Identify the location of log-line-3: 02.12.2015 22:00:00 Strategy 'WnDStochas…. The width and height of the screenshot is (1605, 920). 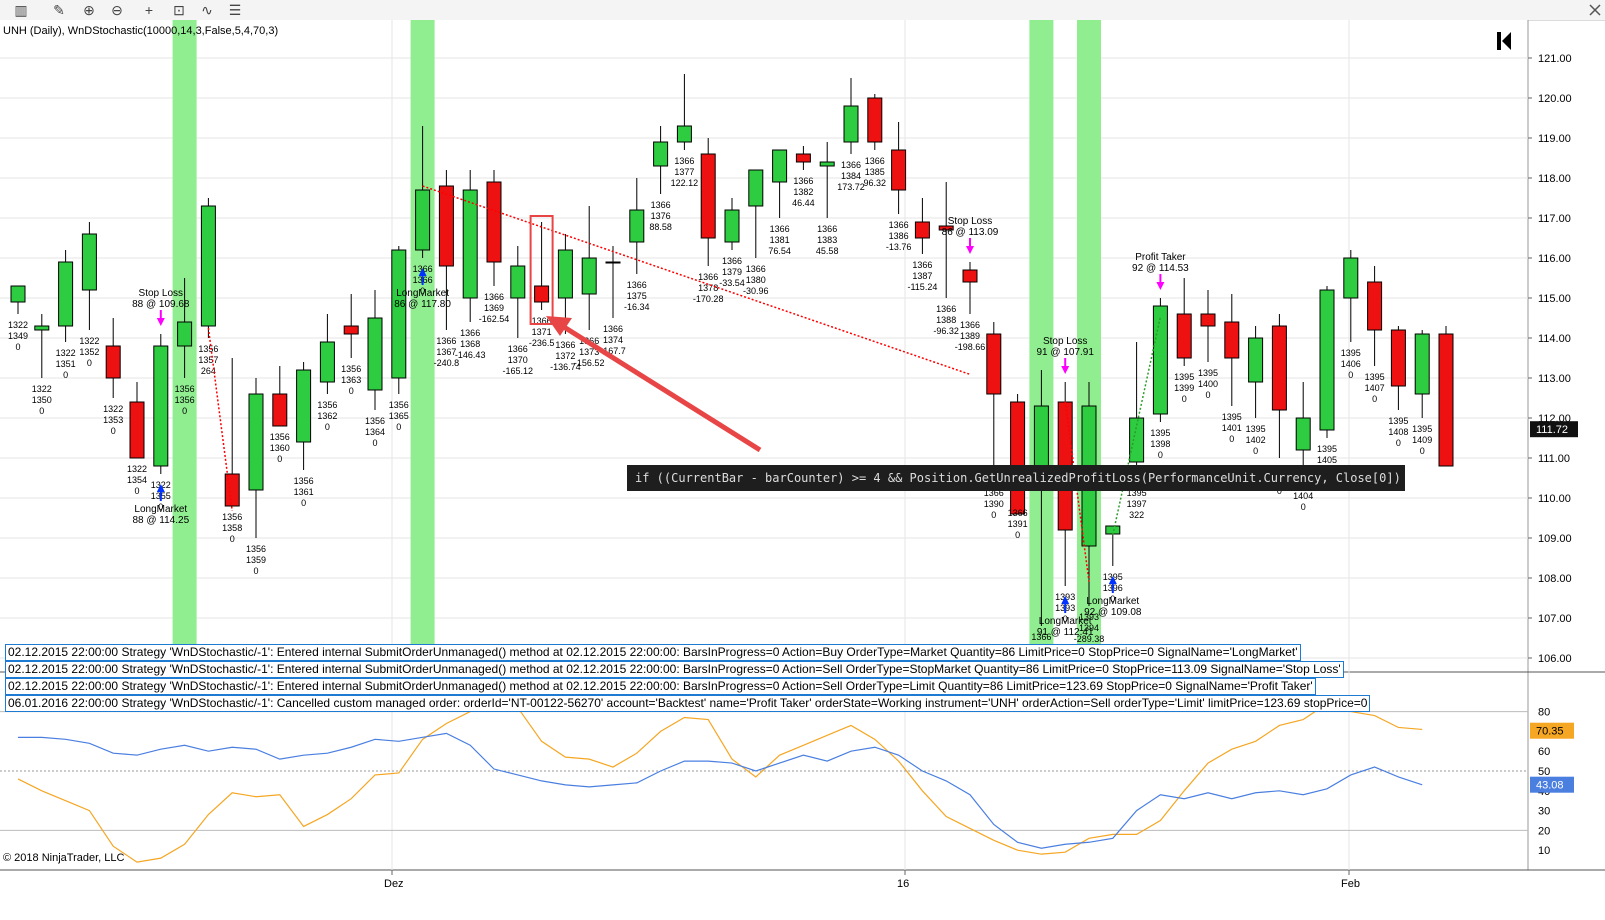
(660, 686).